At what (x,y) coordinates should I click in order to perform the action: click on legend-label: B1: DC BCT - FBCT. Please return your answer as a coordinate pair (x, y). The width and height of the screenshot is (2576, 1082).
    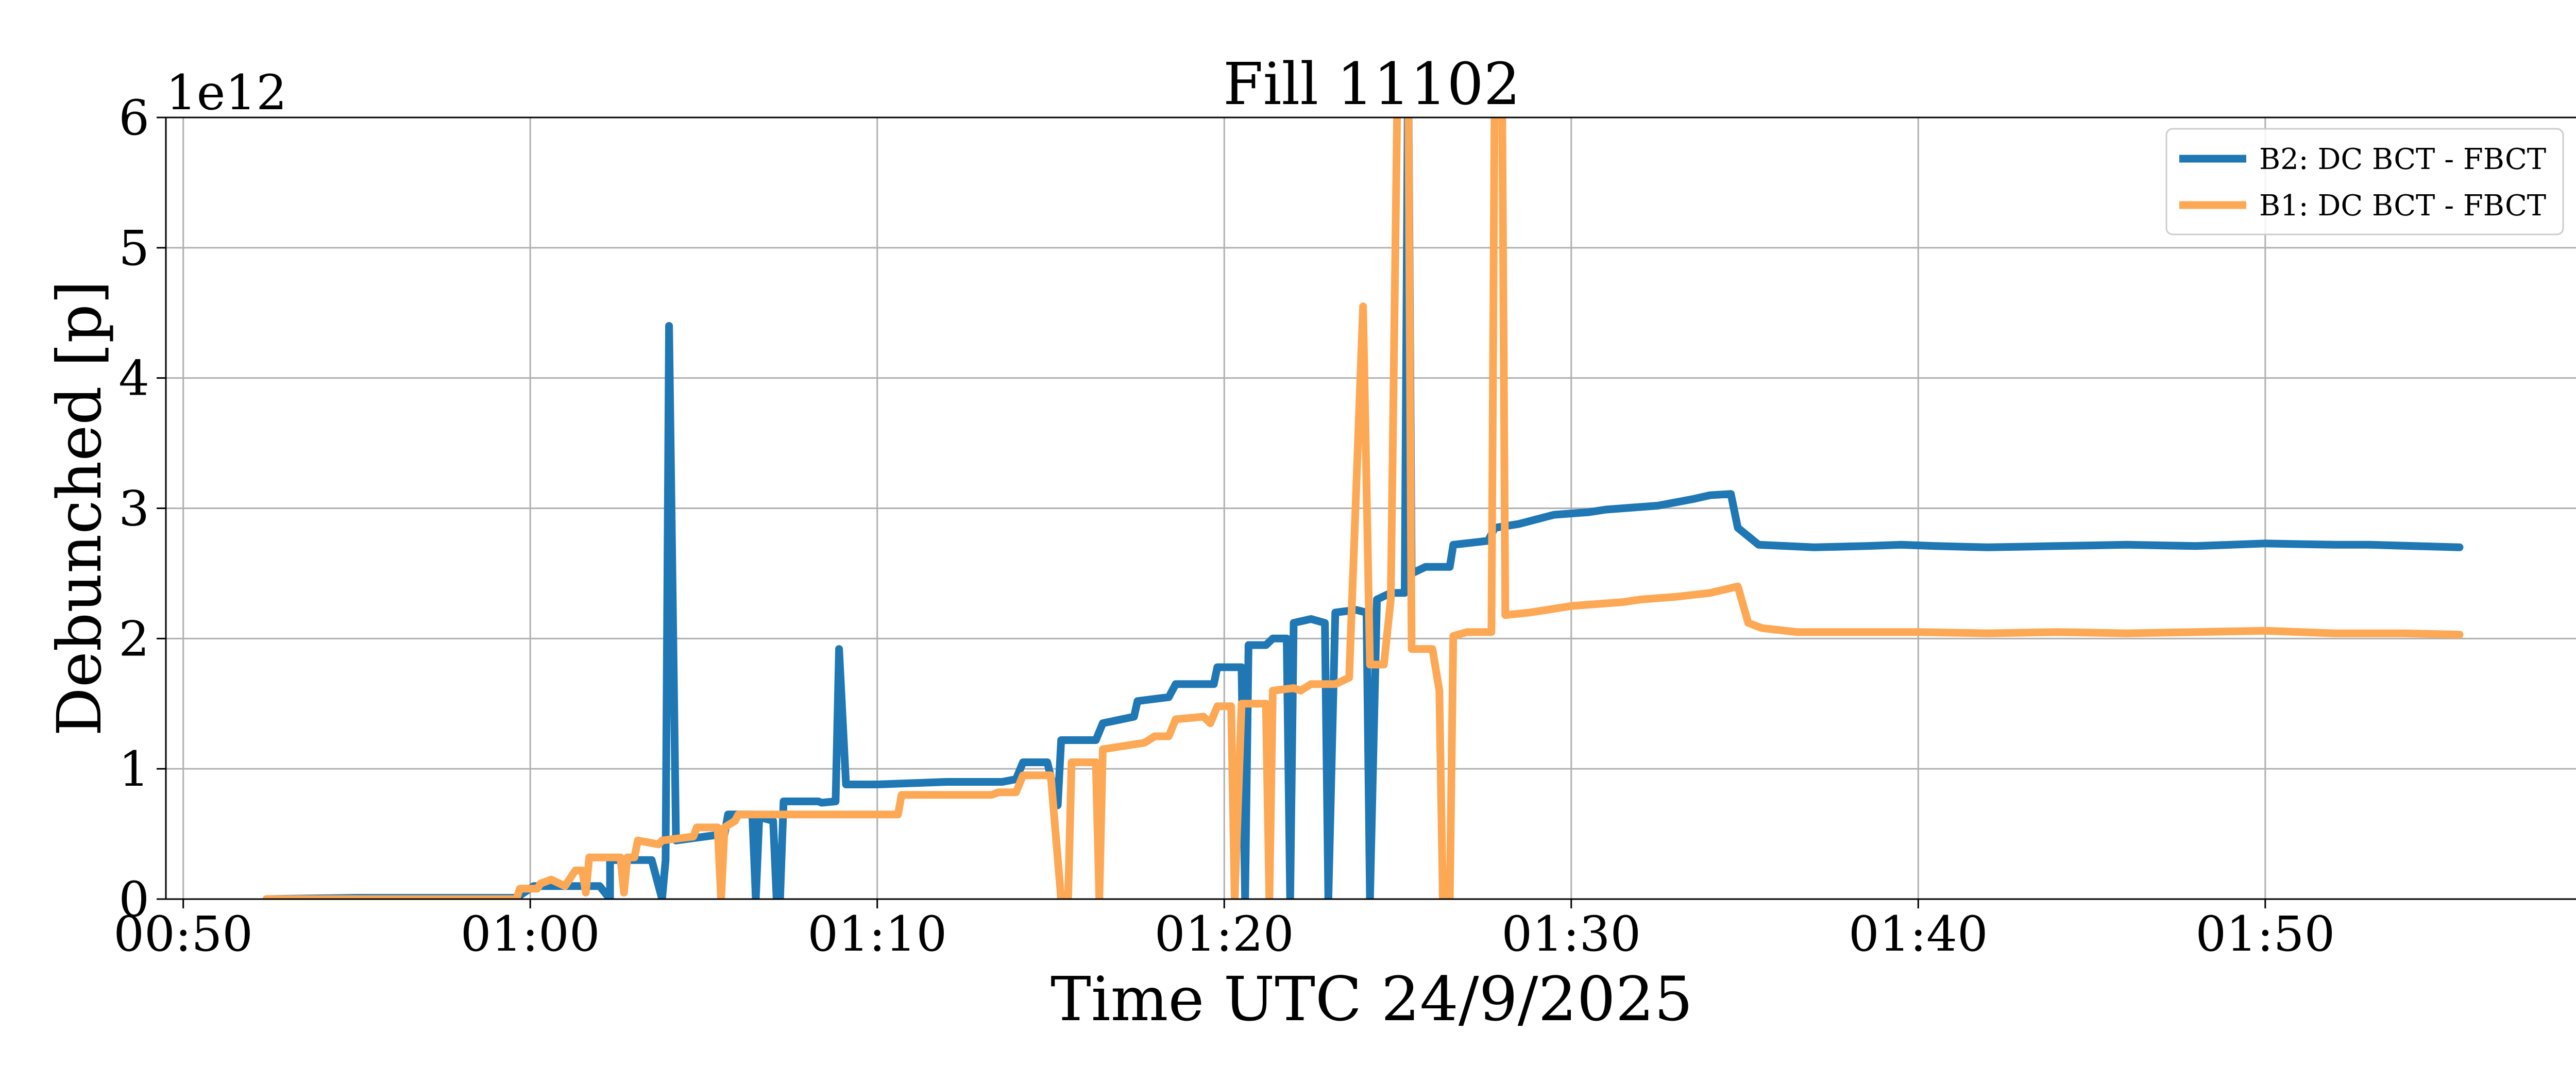
    Looking at the image, I should click on (2403, 206).